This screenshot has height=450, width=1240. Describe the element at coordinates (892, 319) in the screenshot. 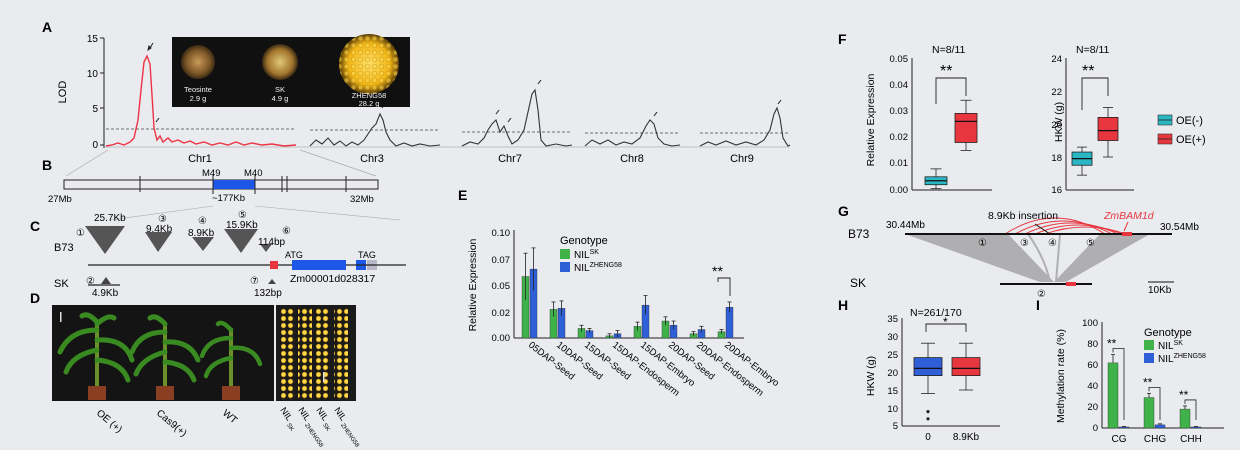

I see `panel-h-ytick: 35` at that location.